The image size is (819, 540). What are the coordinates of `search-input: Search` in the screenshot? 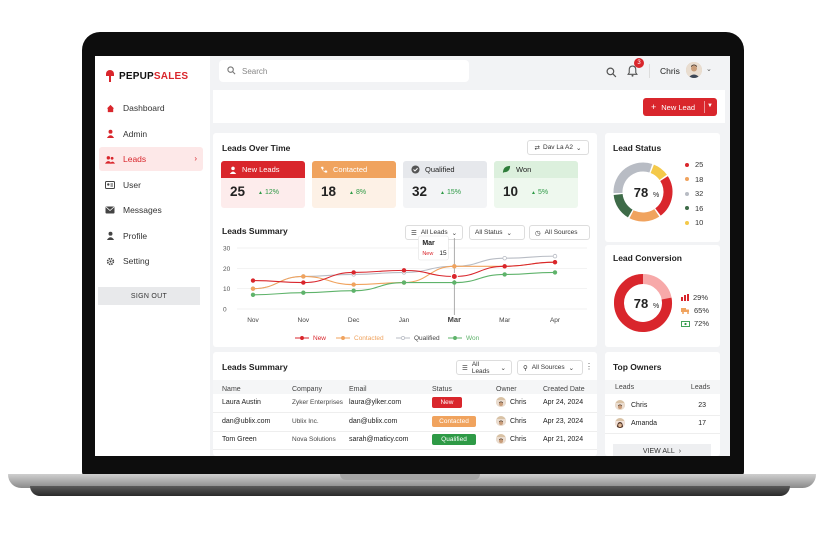 It's located at (344, 71).